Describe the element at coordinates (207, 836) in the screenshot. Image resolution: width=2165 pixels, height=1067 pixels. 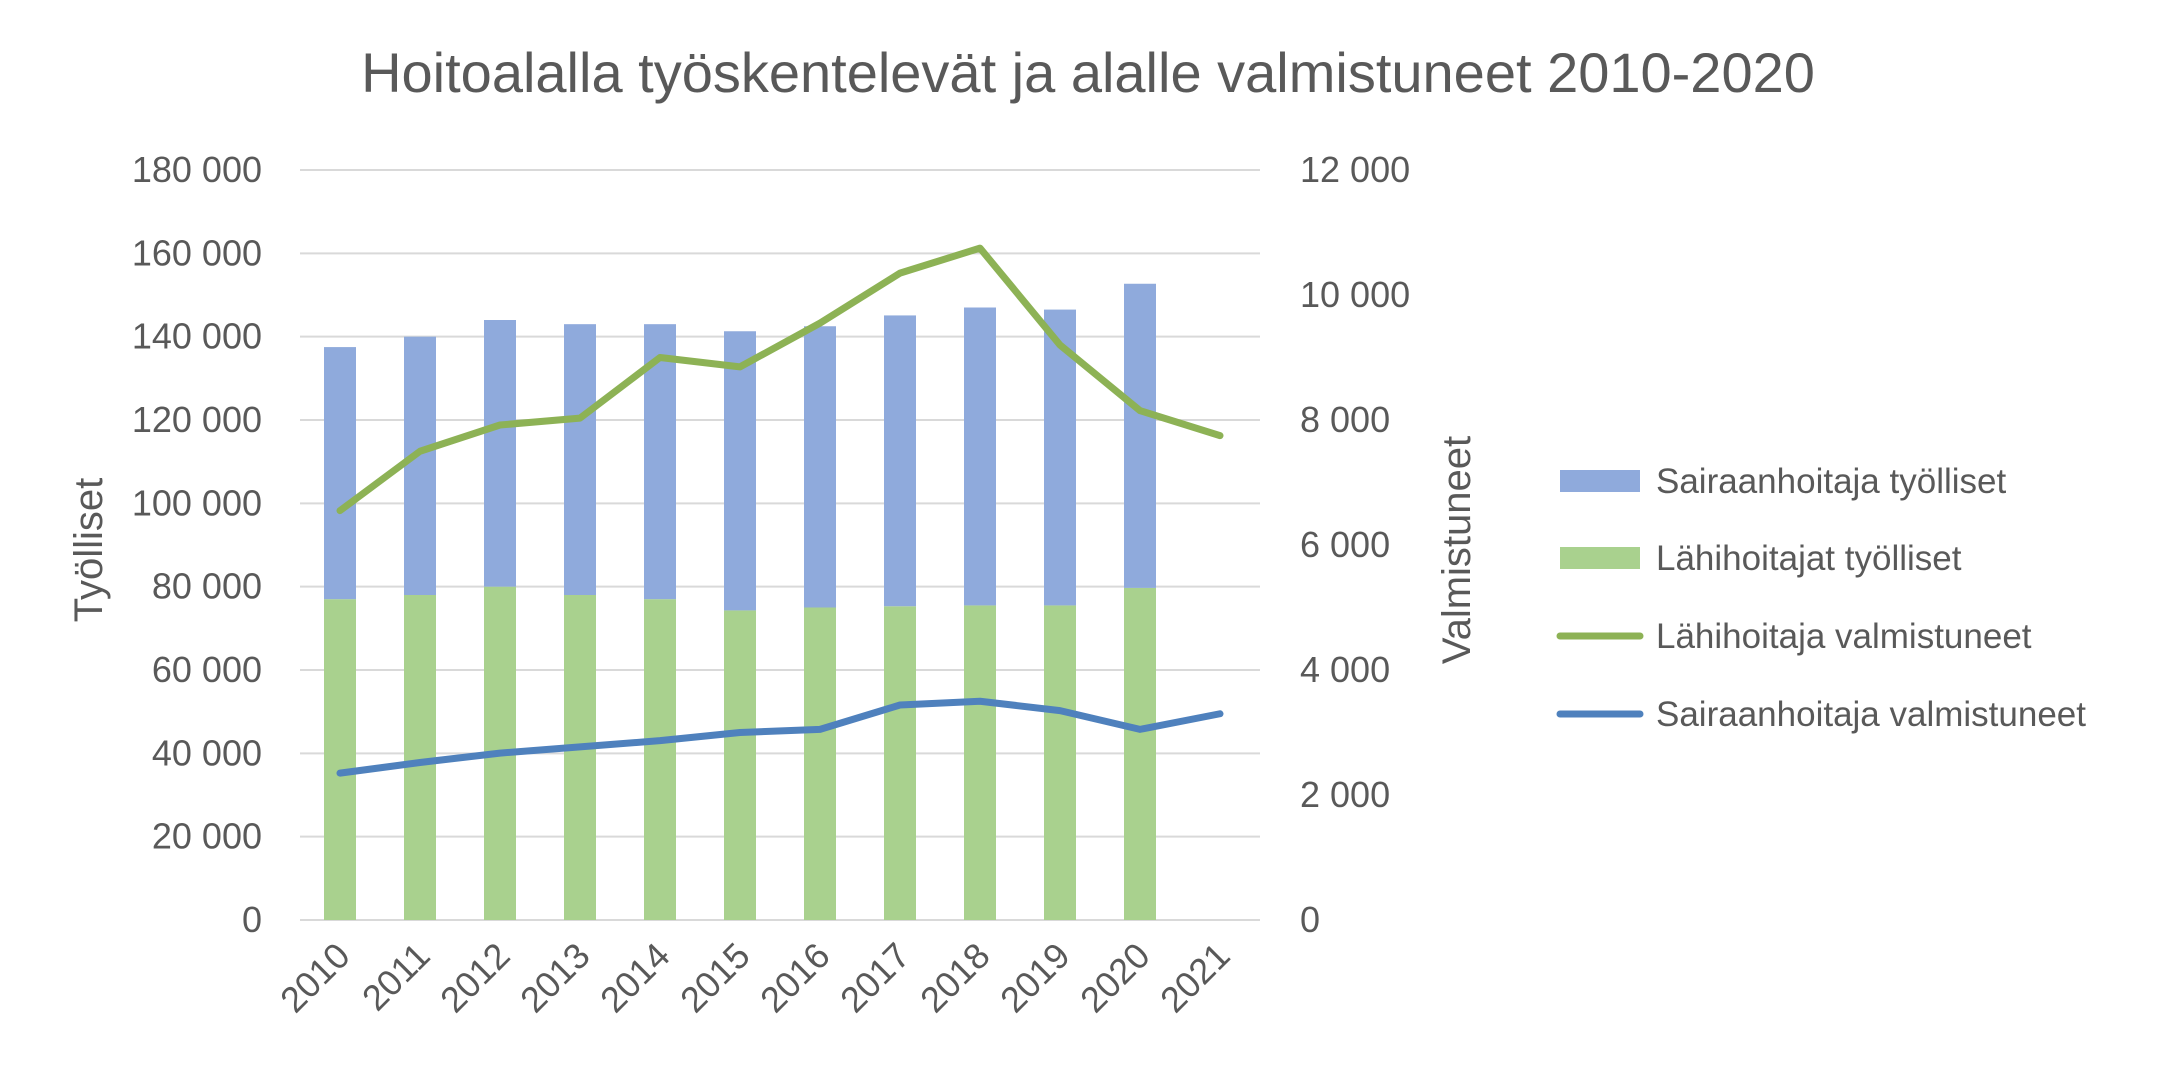
I see `y-tick-label: 20 000` at that location.